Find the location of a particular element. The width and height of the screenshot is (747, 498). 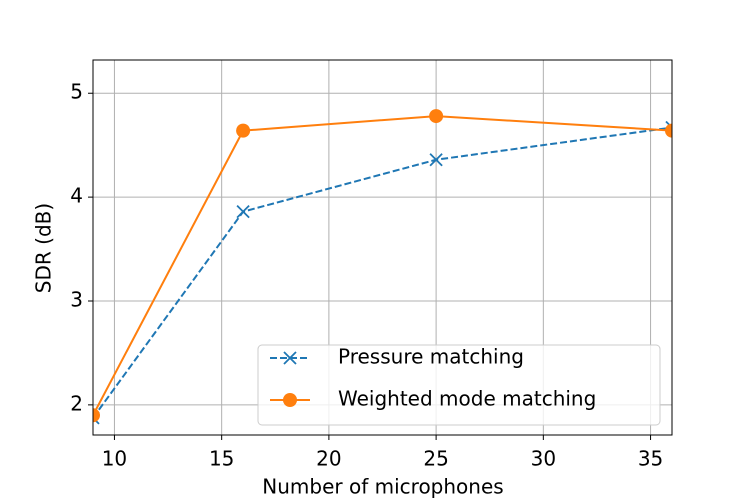

legend-label: Weighted mode matching is located at coordinates (467, 399).